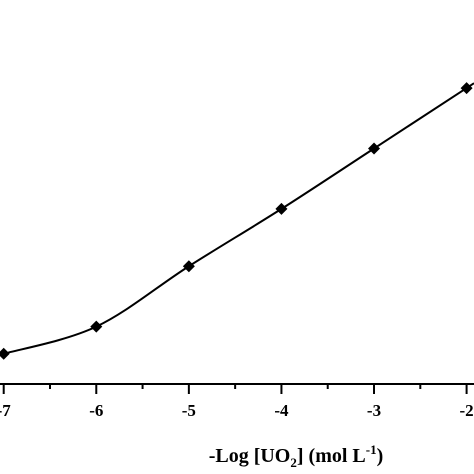 This screenshot has width=474, height=474. What do you see at coordinates (467, 410) in the screenshot?
I see `x-tick-label: -2` at bounding box center [467, 410].